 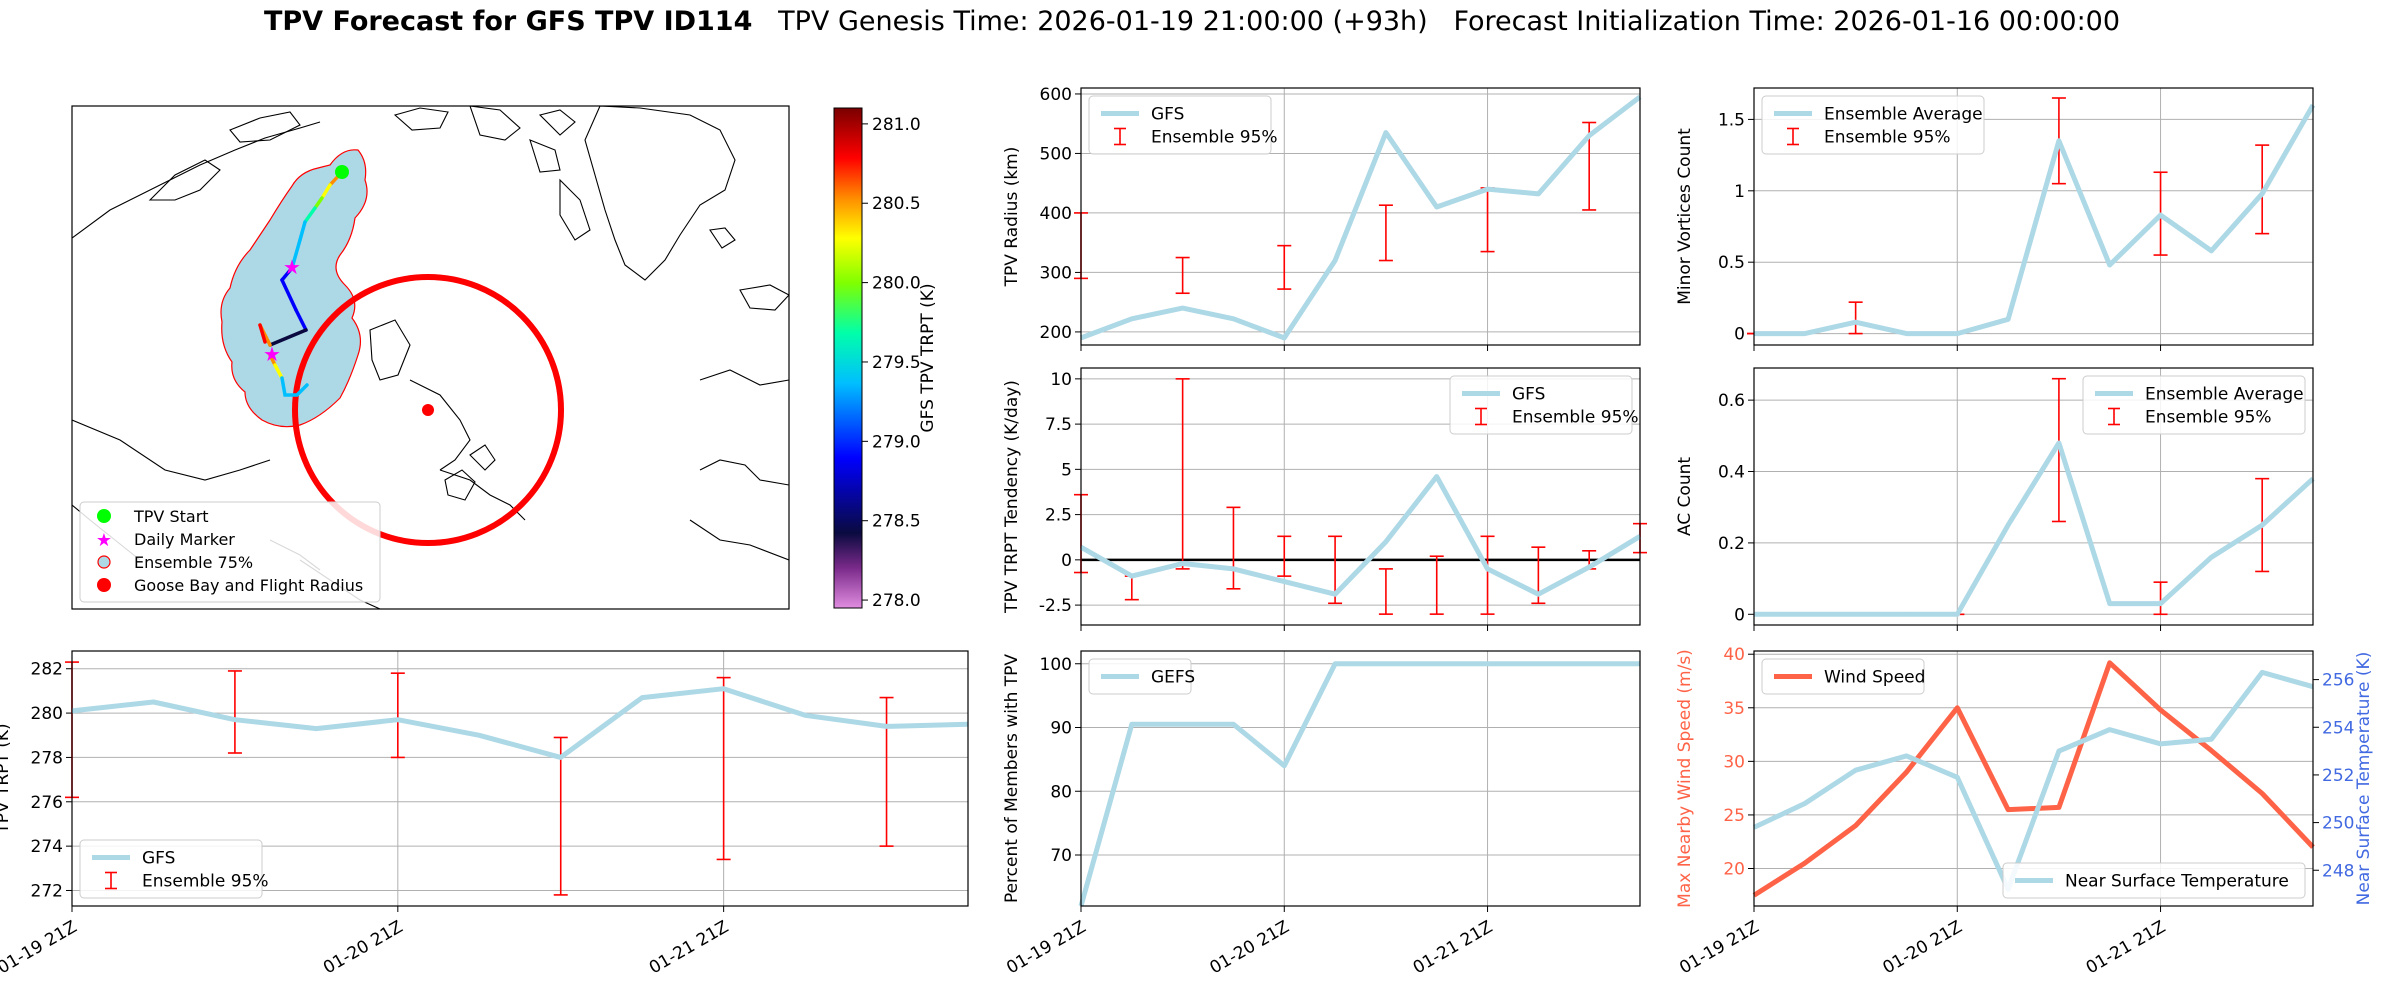 What do you see at coordinates (1685, 496) in the screenshot?
I see `y-axis-label: AC Count` at bounding box center [1685, 496].